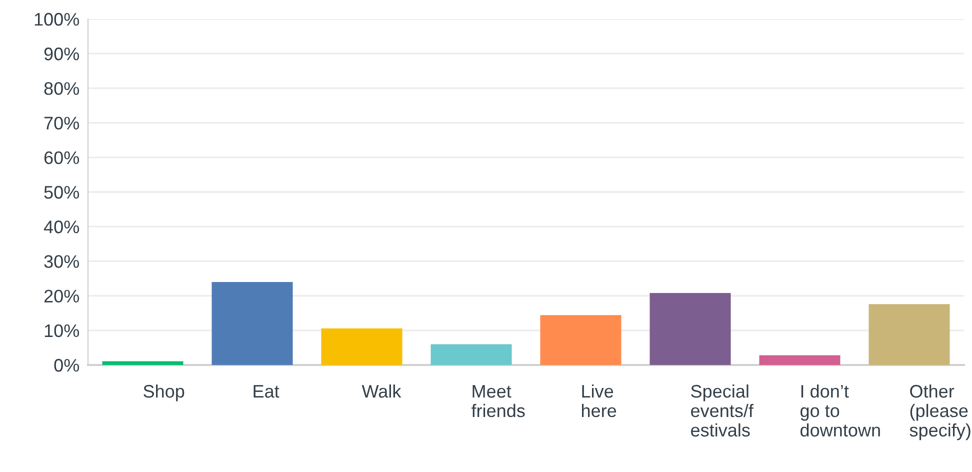 The image size is (972, 472). Describe the element at coordinates (840, 410) in the screenshot. I see `x-tick-label: I don’t go to downtown` at that location.